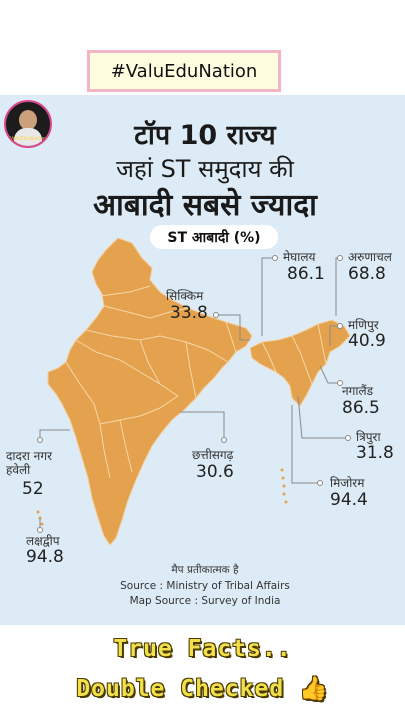  What do you see at coordinates (28, 124) in the screenshot?
I see `channel-logo: ValuEduNation` at bounding box center [28, 124].